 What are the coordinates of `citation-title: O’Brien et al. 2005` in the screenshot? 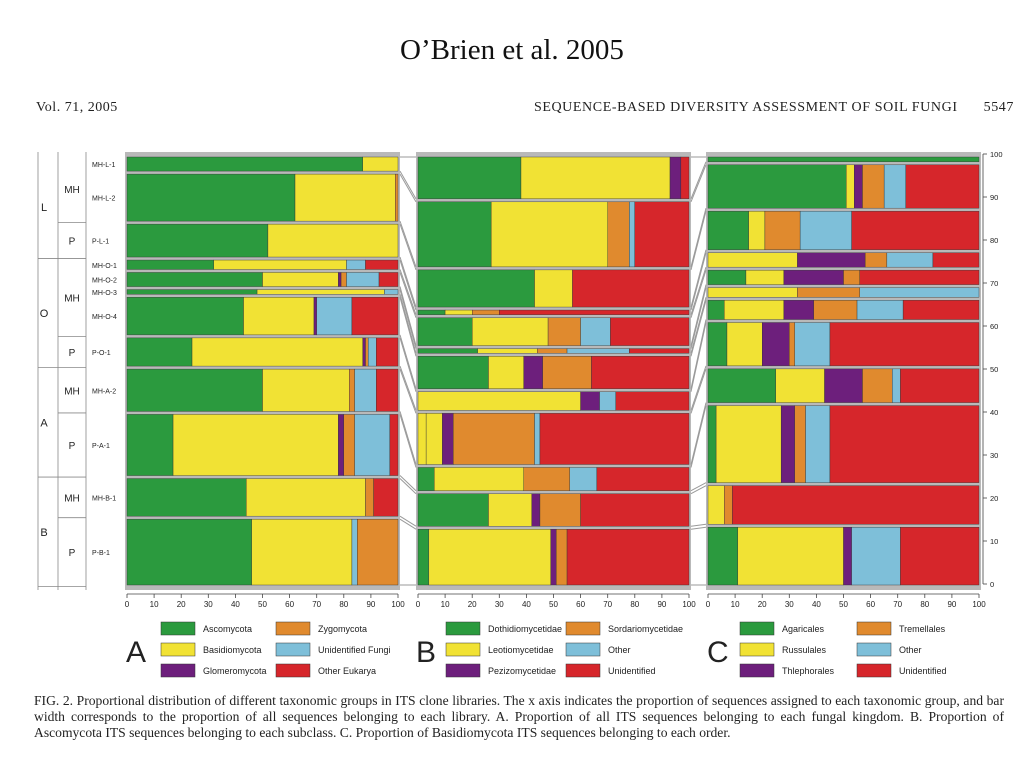 It's located at (512, 50).